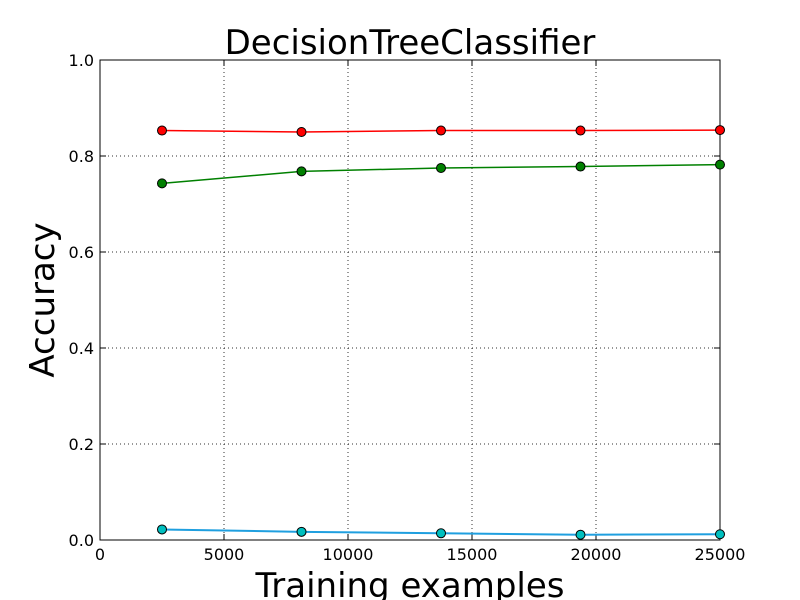 This screenshot has height=600, width=800. I want to click on y-tick-label: 0.8, so click(81, 156).